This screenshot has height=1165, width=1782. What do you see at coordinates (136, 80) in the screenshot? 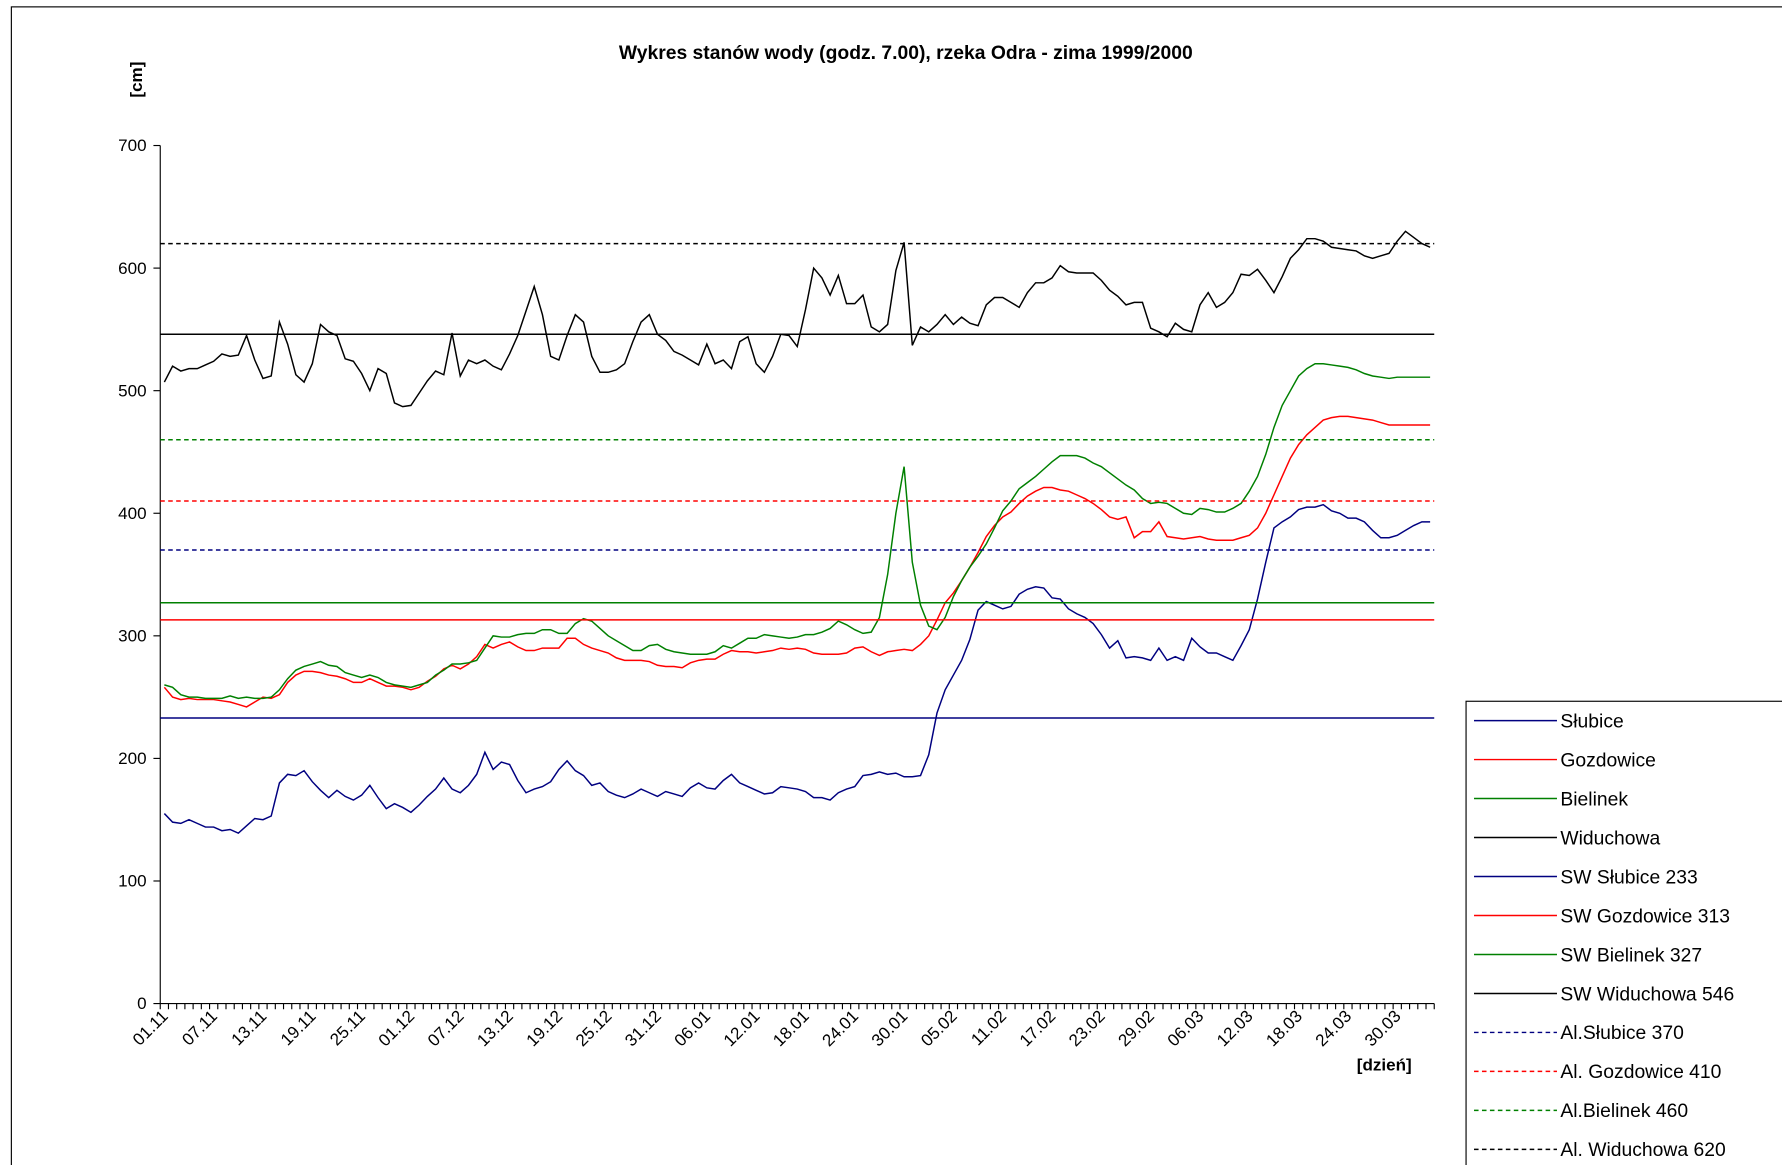
I see `y-axis-label: [cm]` at bounding box center [136, 80].